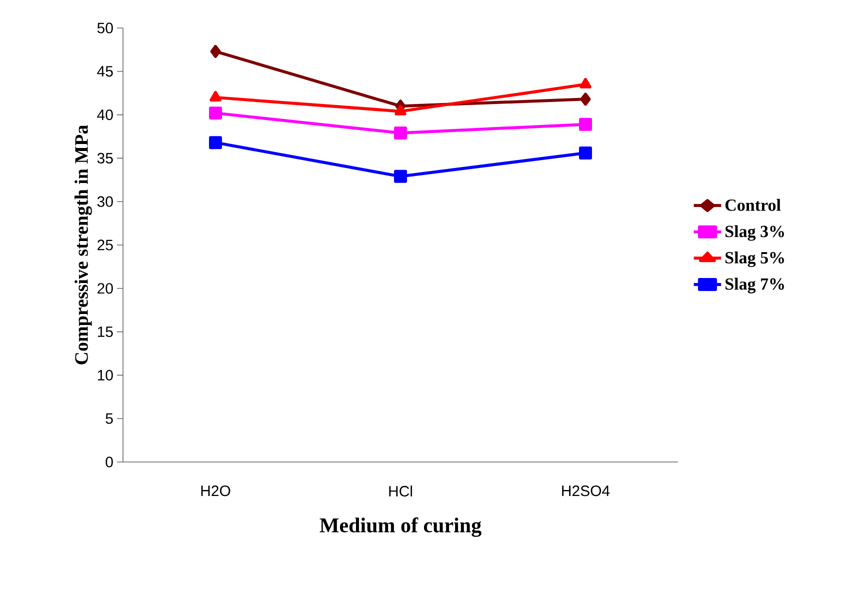  What do you see at coordinates (105, 158) in the screenshot?
I see `y-tick-label: 35` at bounding box center [105, 158].